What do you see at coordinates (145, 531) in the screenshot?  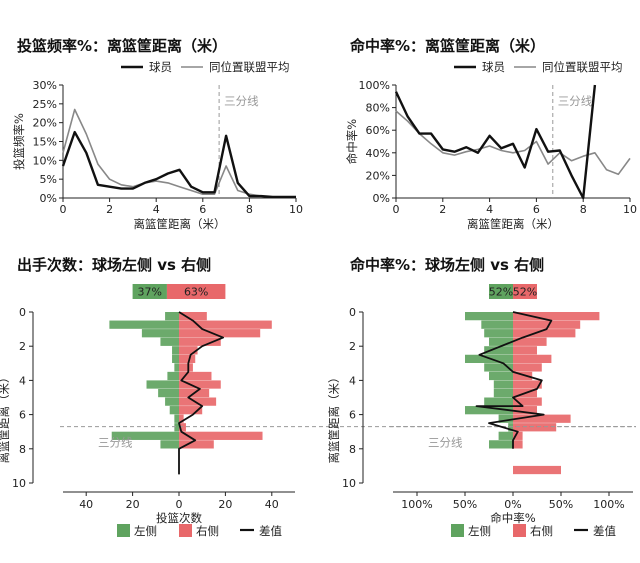 I see `count-legend-left: 左侧` at bounding box center [145, 531].